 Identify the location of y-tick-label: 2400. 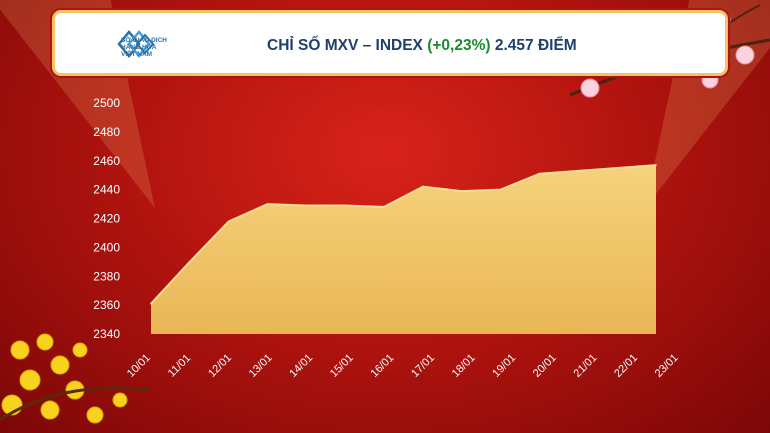
(106, 247).